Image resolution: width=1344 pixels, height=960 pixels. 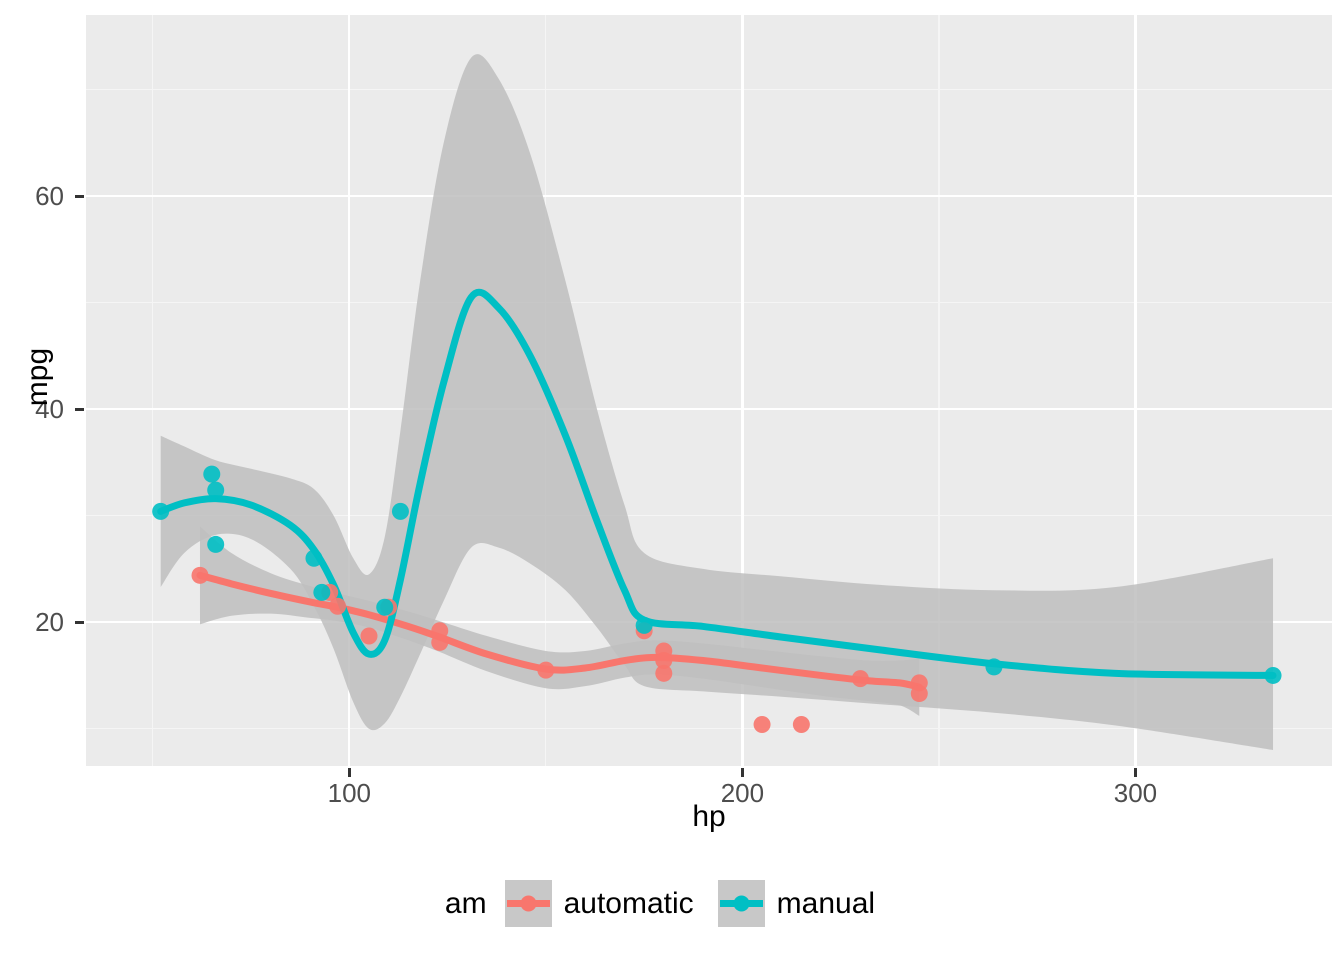 I want to click on y-axis-label: mpg, so click(x=37, y=377).